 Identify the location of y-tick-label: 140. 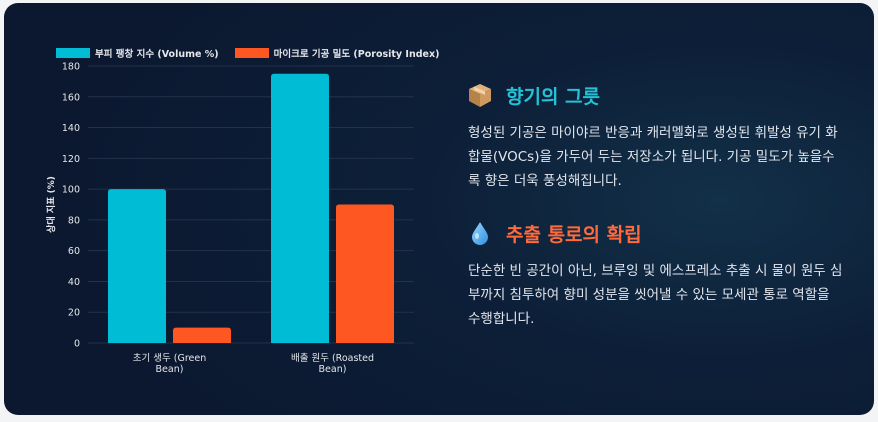
(71, 128).